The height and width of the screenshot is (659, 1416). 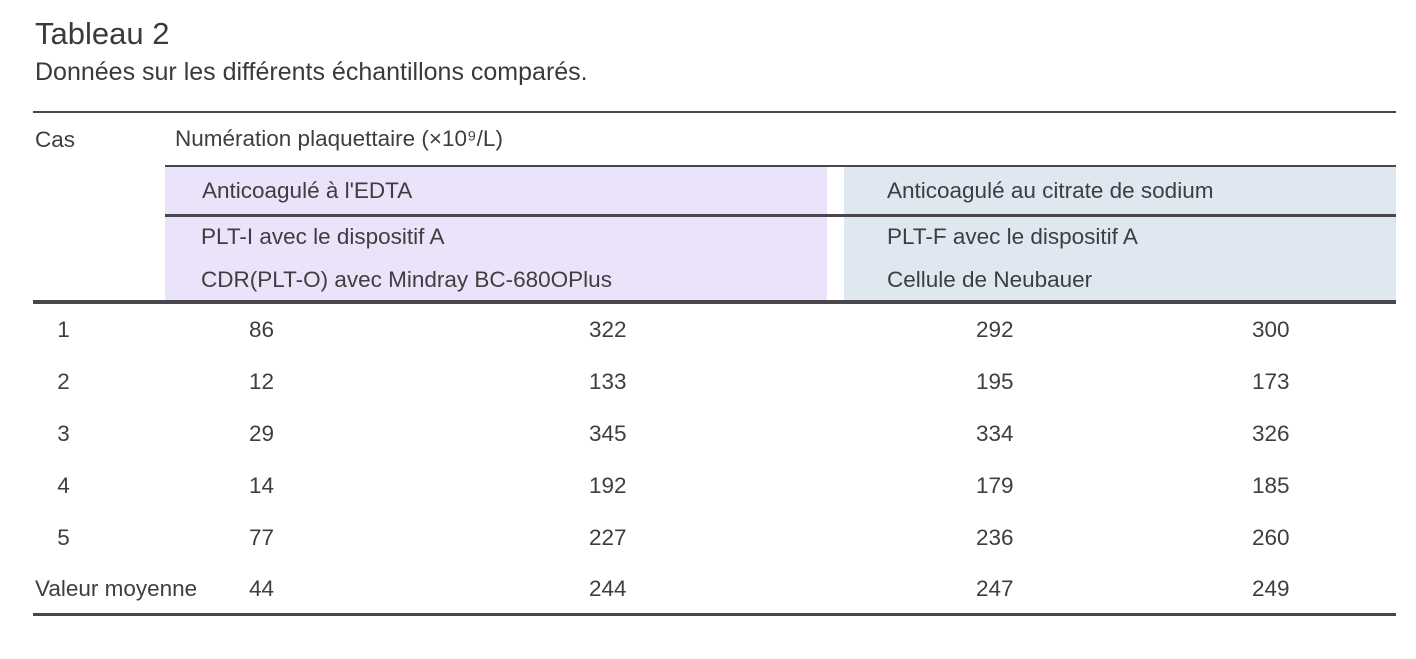 What do you see at coordinates (99, 260) in the screenshot?
I see `method-band-spacer` at bounding box center [99, 260].